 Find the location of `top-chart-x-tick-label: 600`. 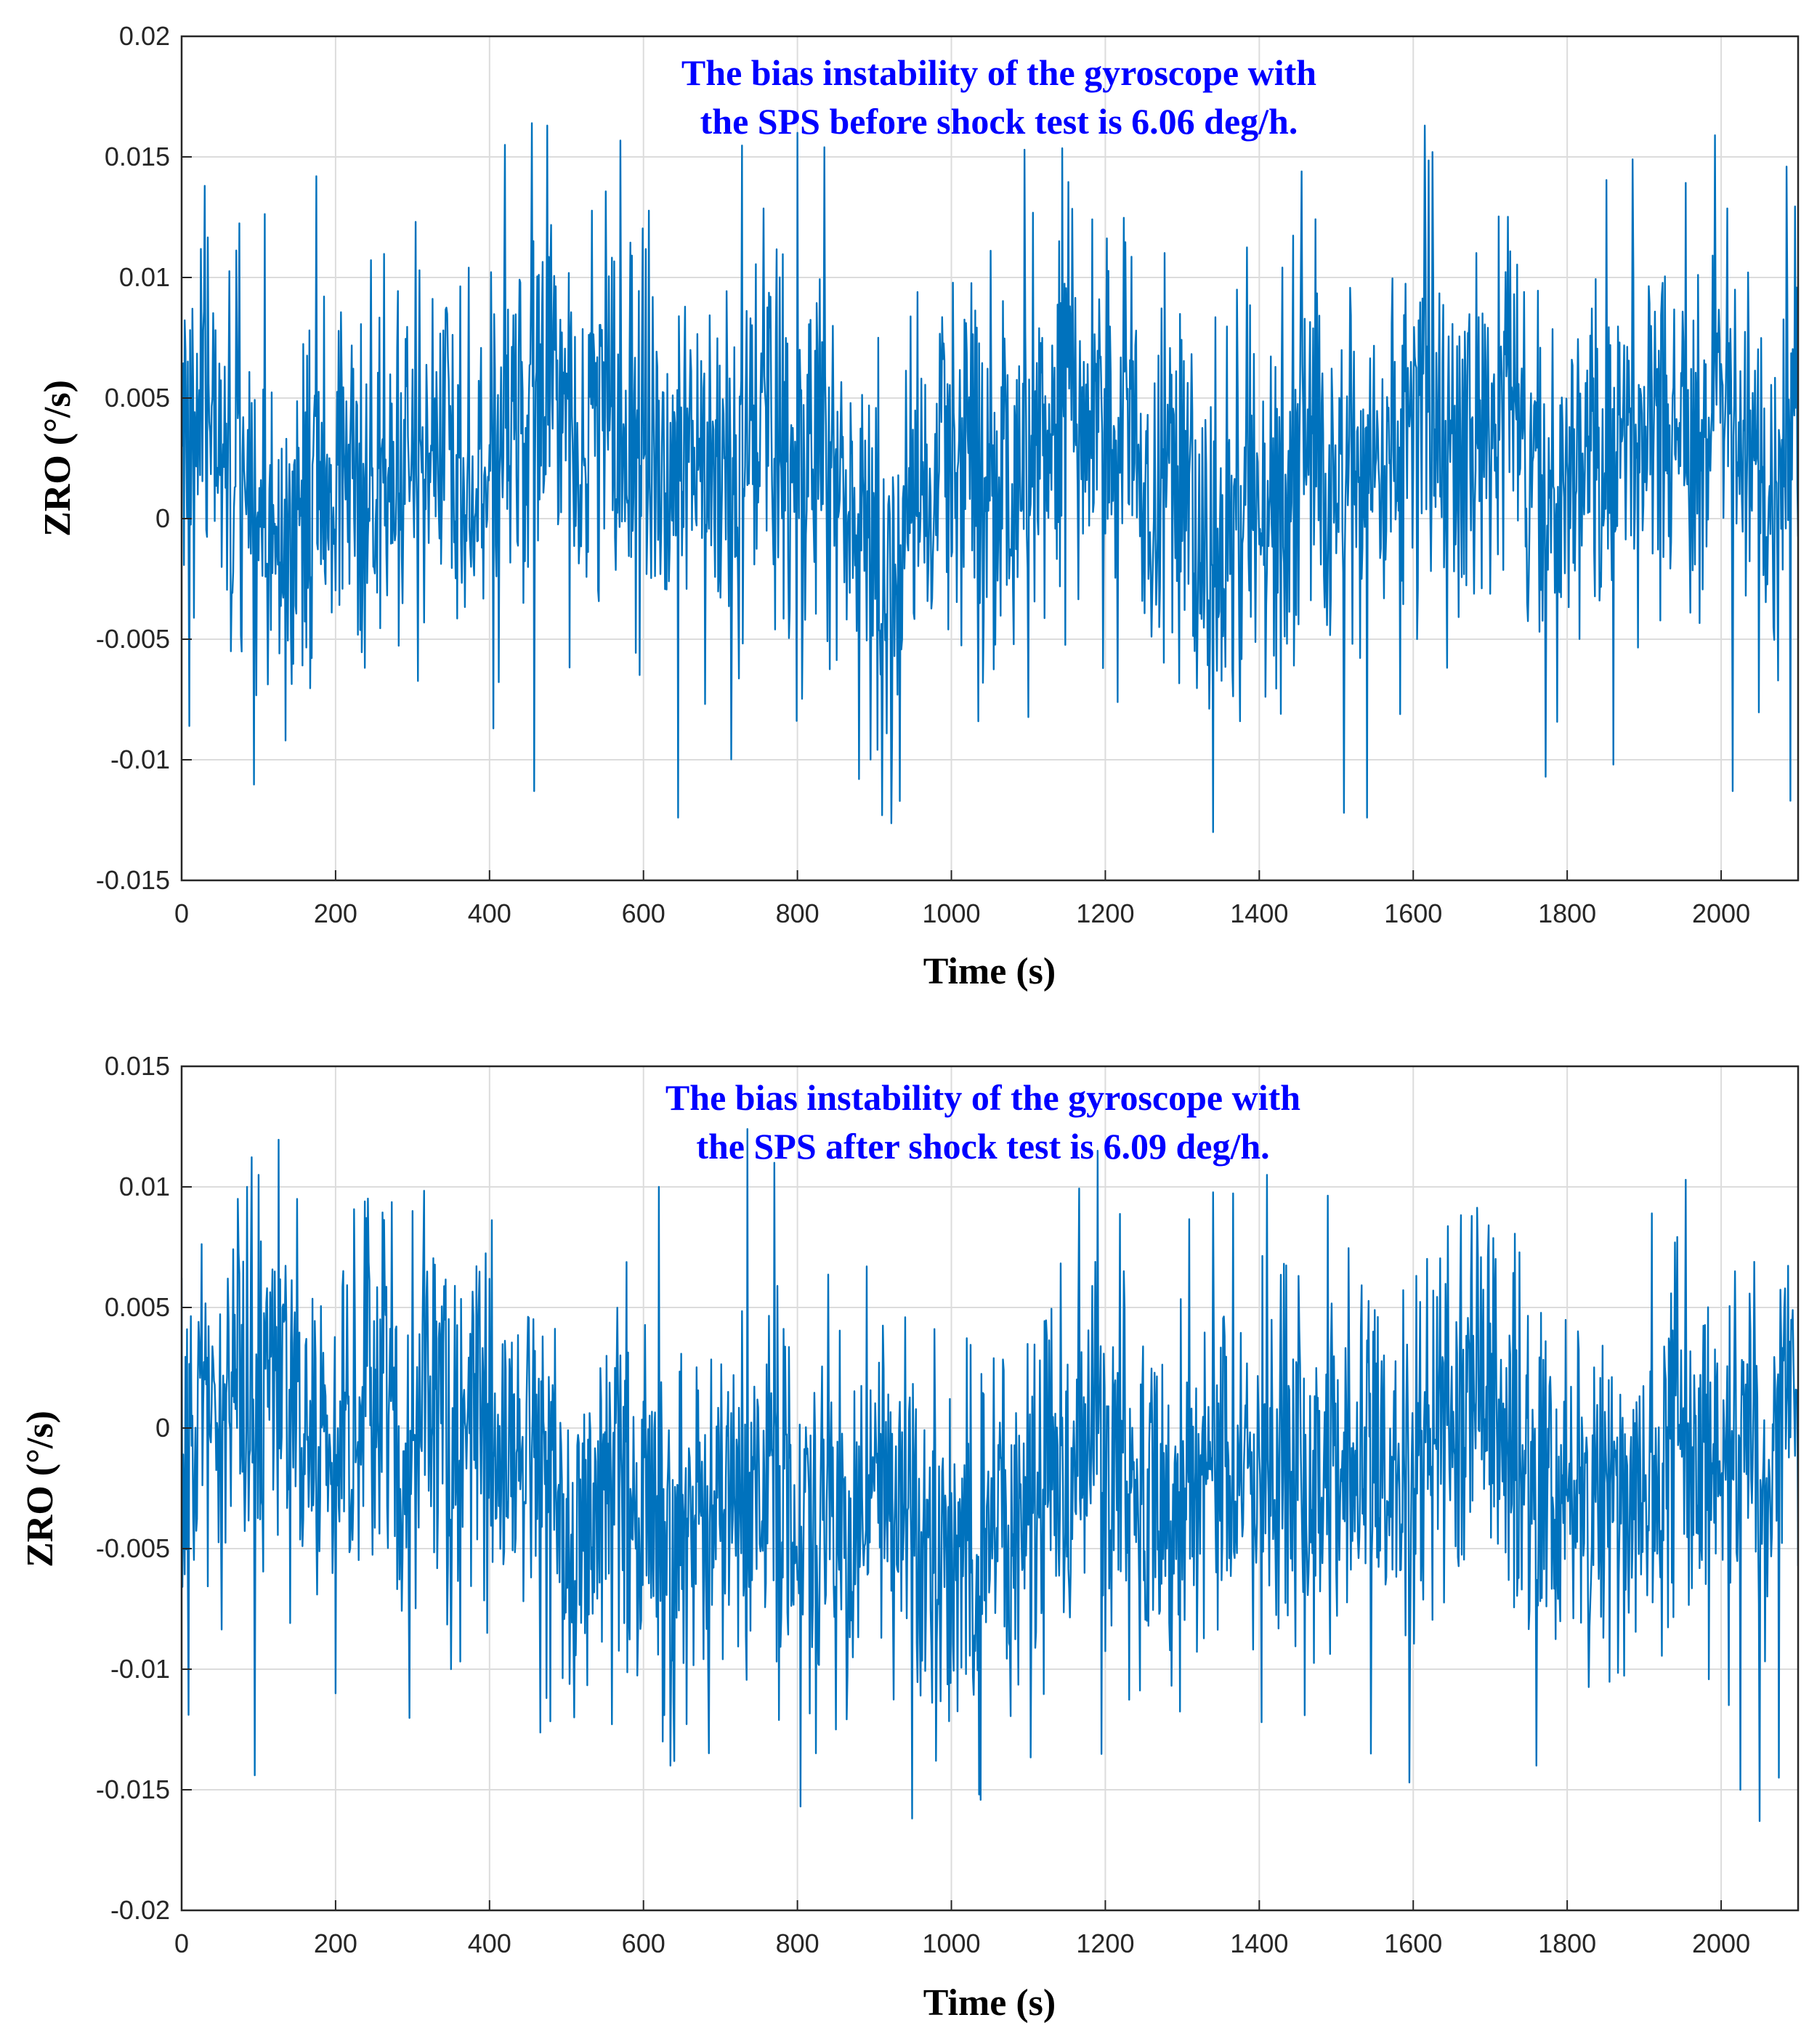

top-chart-x-tick-label: 600 is located at coordinates (643, 913).